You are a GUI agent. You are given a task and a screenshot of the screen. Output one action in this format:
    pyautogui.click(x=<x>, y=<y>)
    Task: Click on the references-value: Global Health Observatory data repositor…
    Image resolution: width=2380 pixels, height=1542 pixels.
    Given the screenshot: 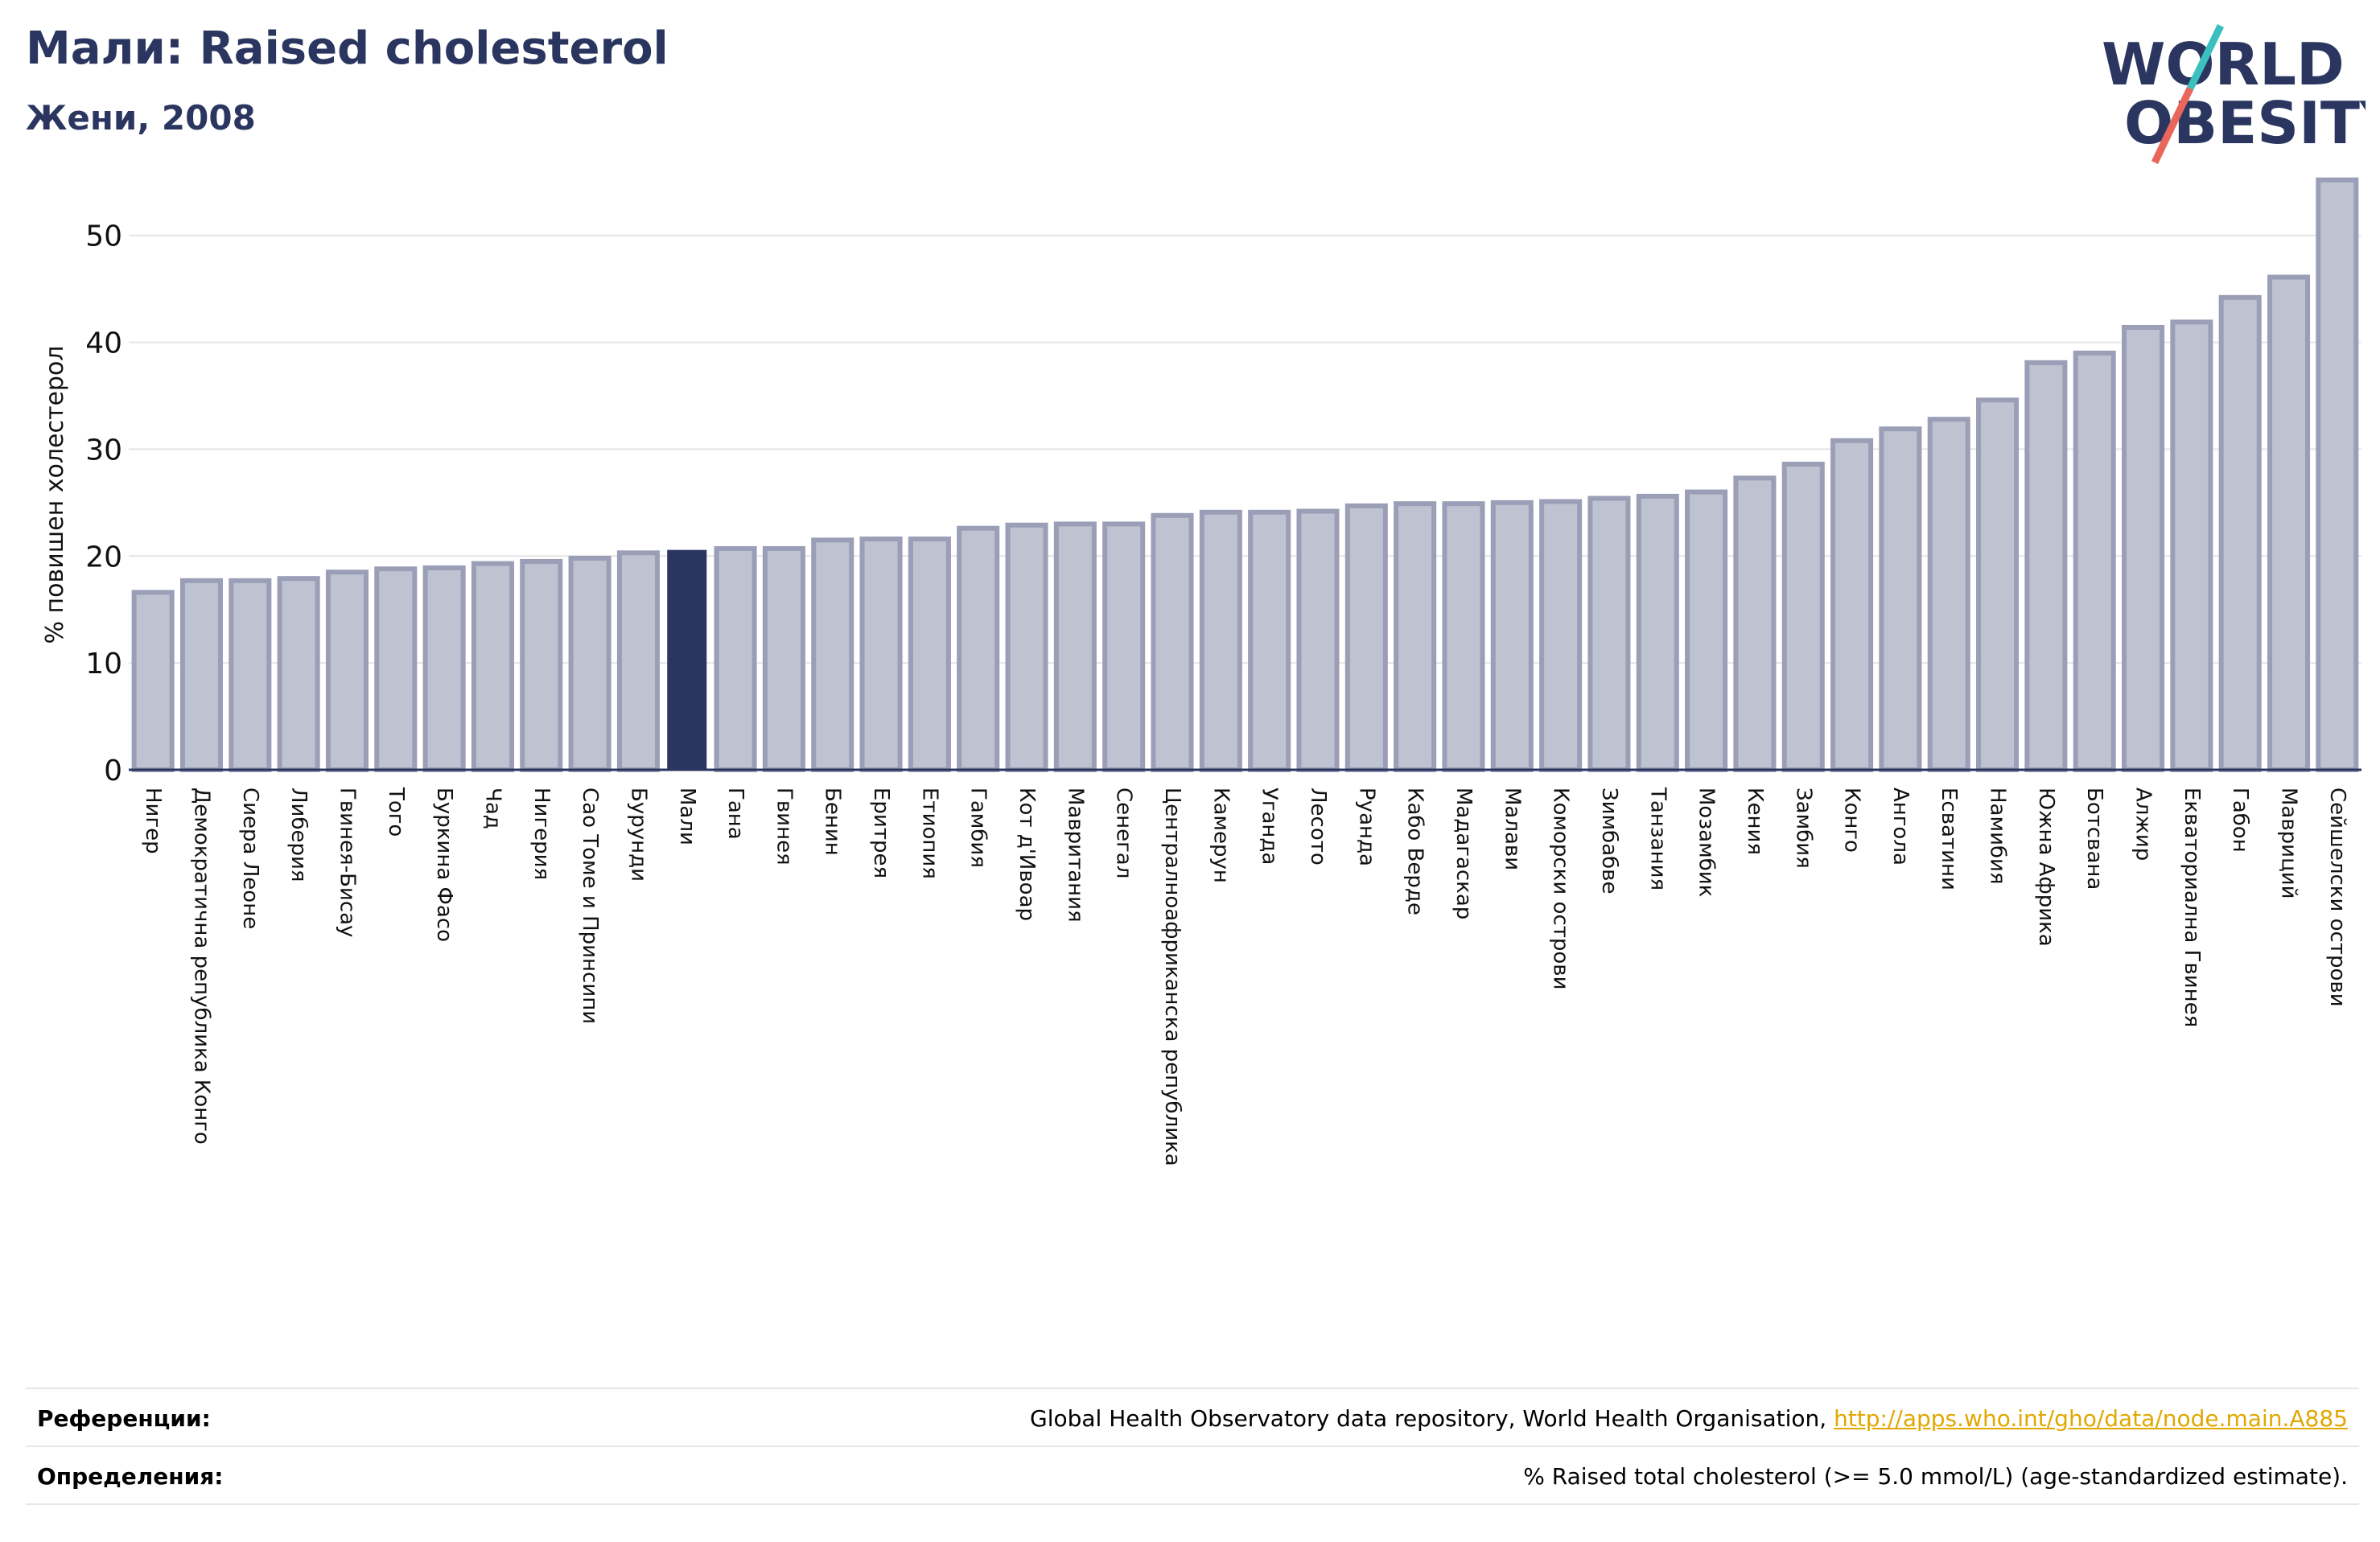 What is the action you would take?
    pyautogui.click(x=1689, y=1418)
    